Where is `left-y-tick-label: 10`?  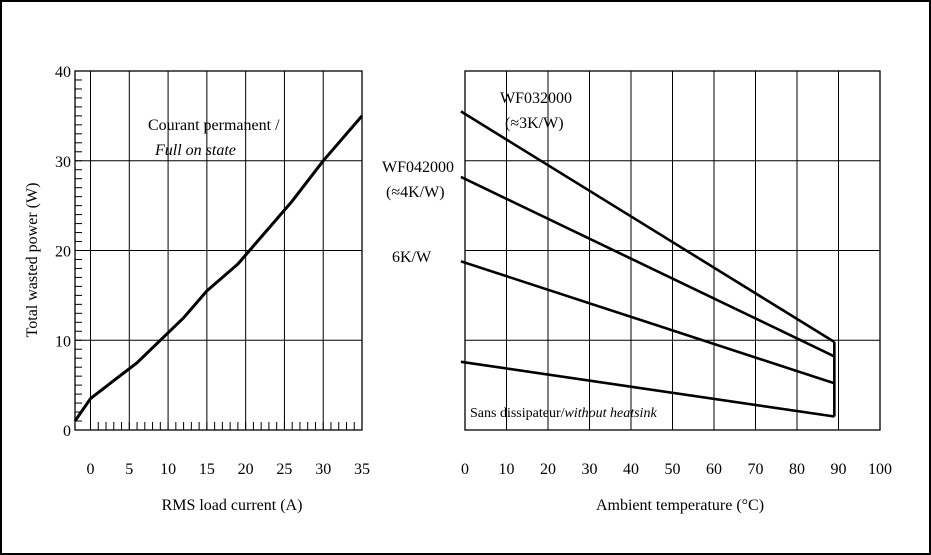 left-y-tick-label: 10 is located at coordinates (63, 341).